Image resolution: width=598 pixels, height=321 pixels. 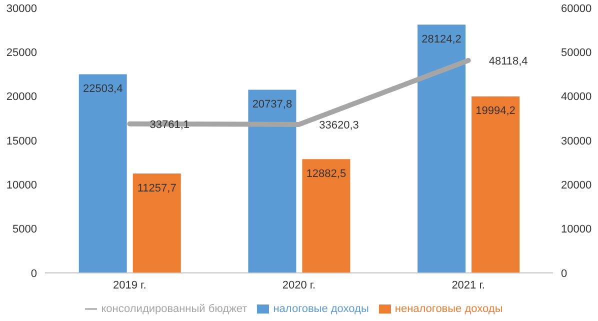 What do you see at coordinates (508, 61) in the screenshot?
I see `data-label: 48118,4` at bounding box center [508, 61].